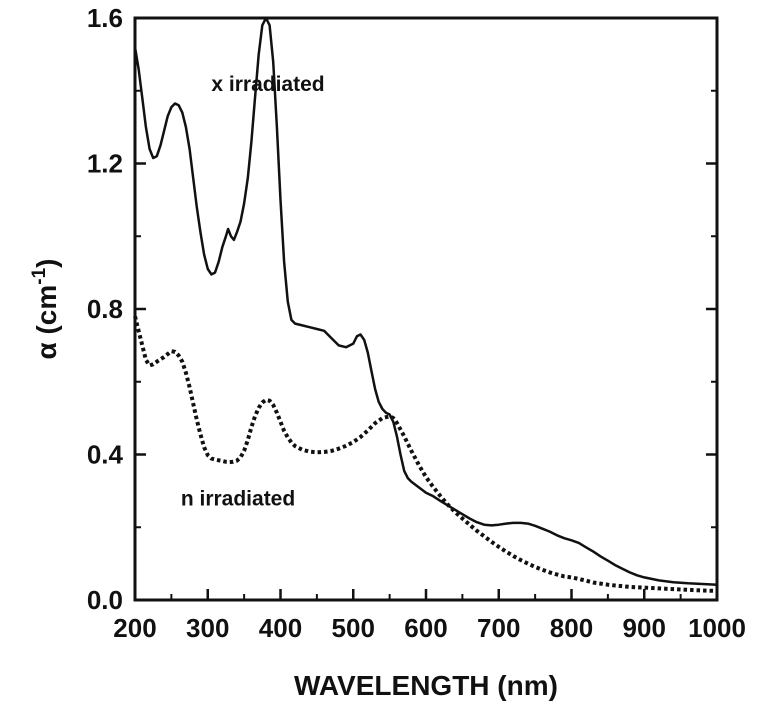 The image size is (757, 705). Describe the element at coordinates (207, 628) in the screenshot. I see `x-tick-label: 300` at that location.